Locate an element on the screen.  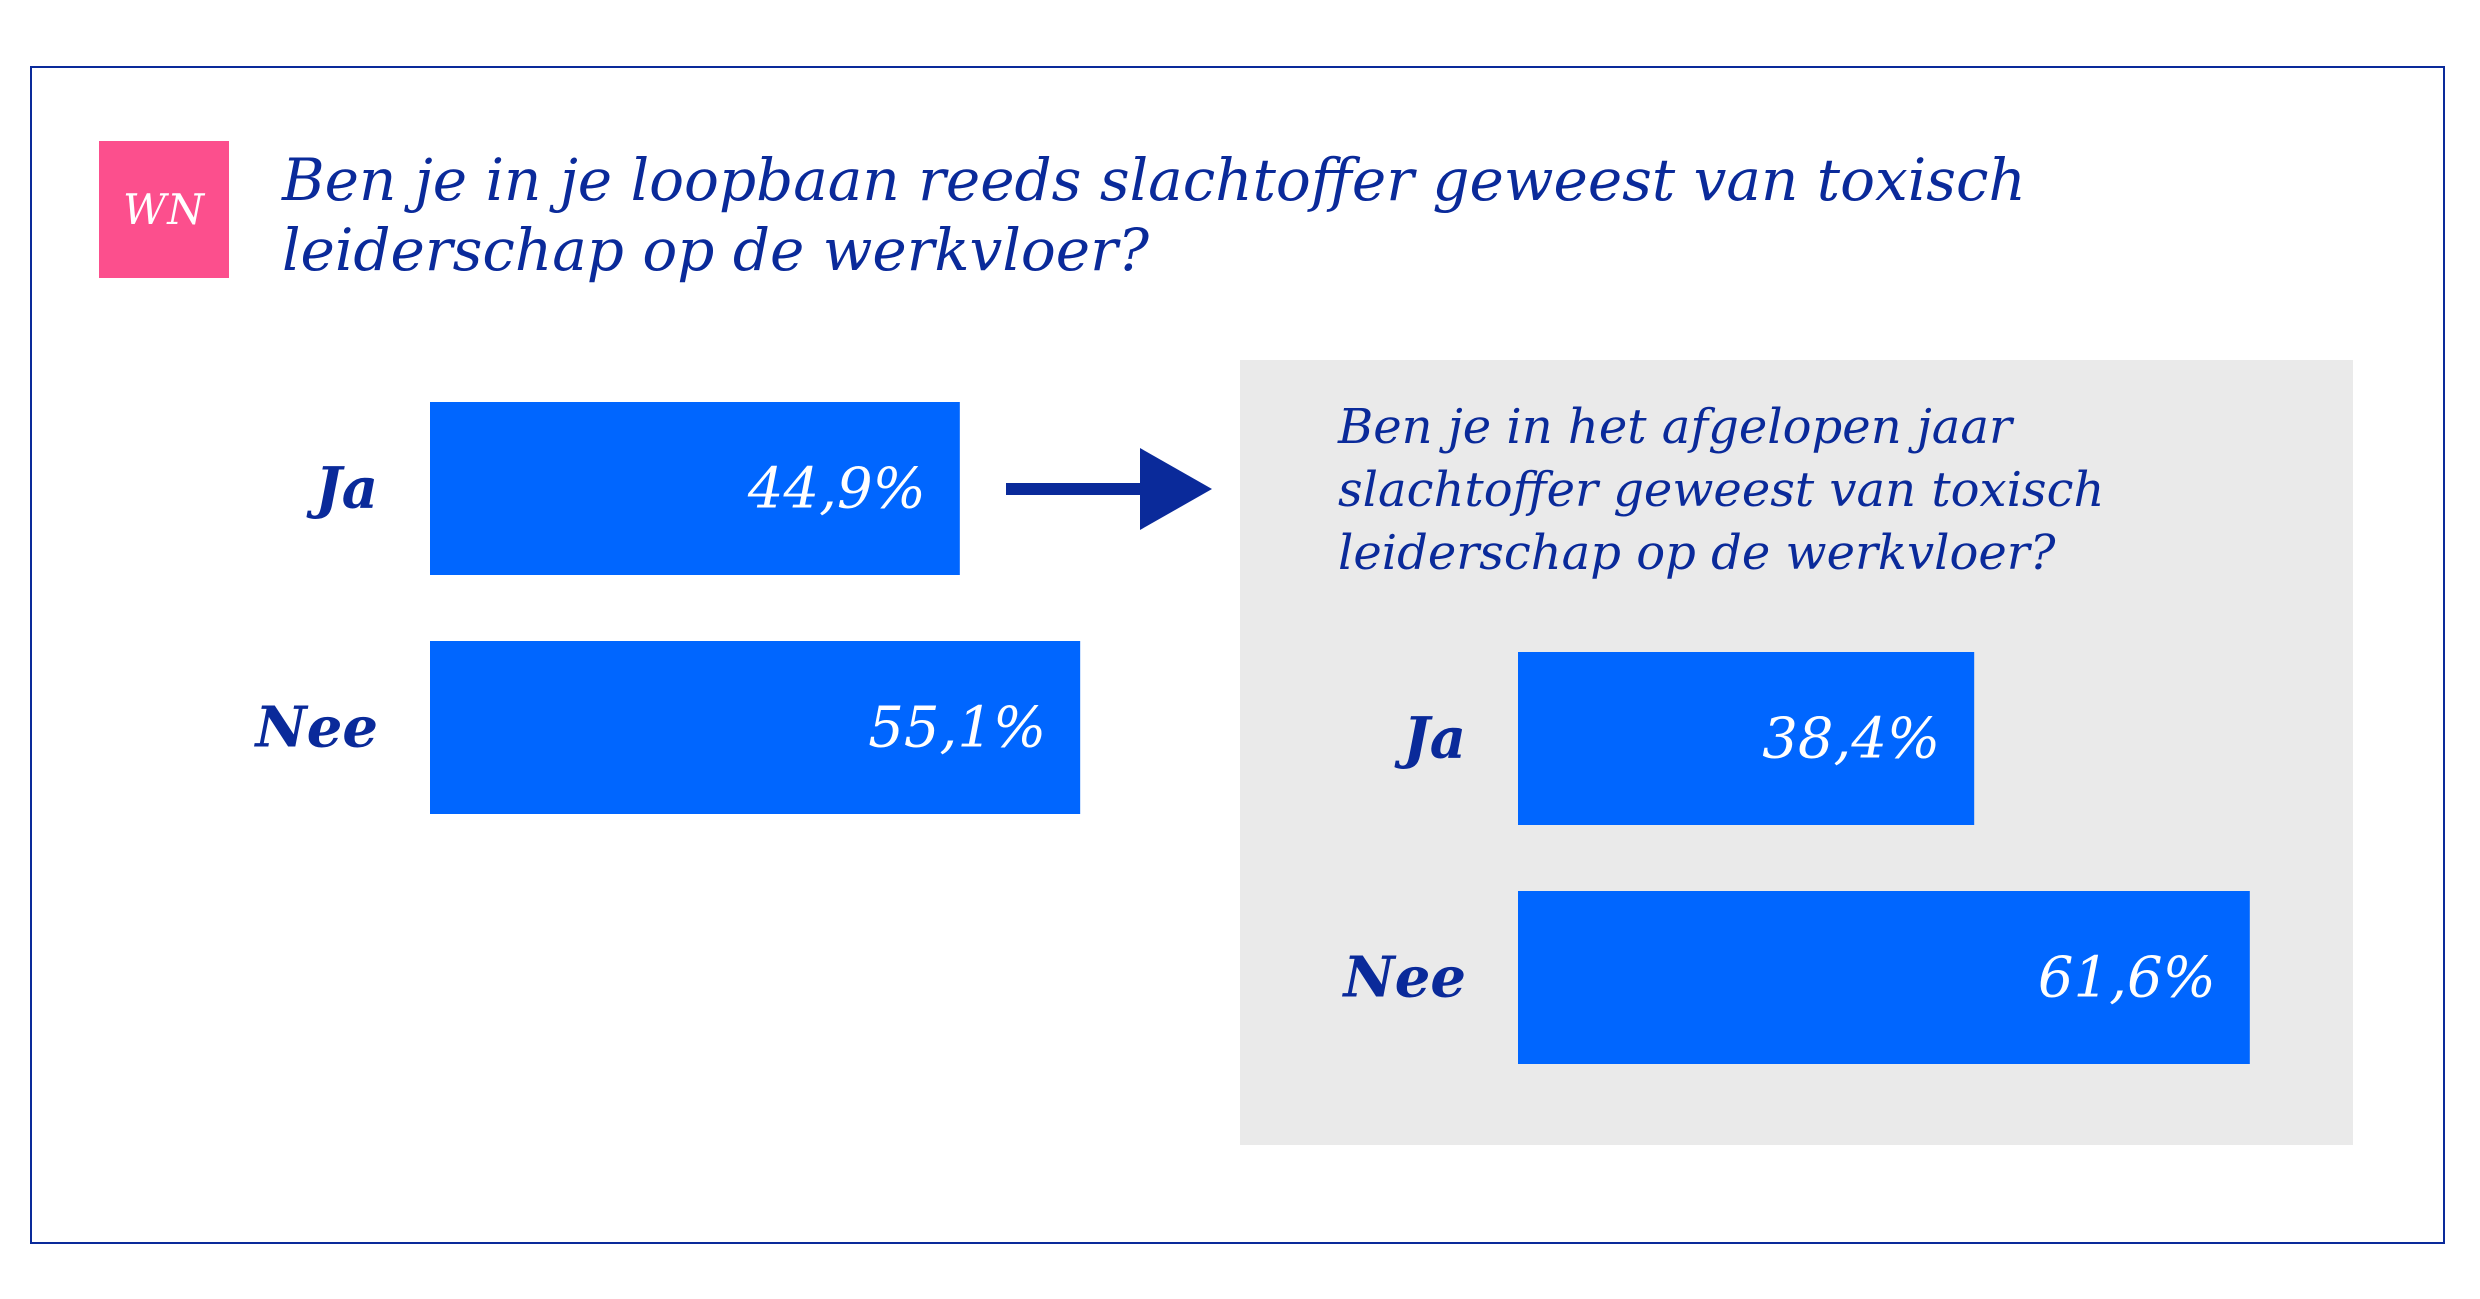
category-label-chart2-nee: Nee is located at coordinates (1404, 978).